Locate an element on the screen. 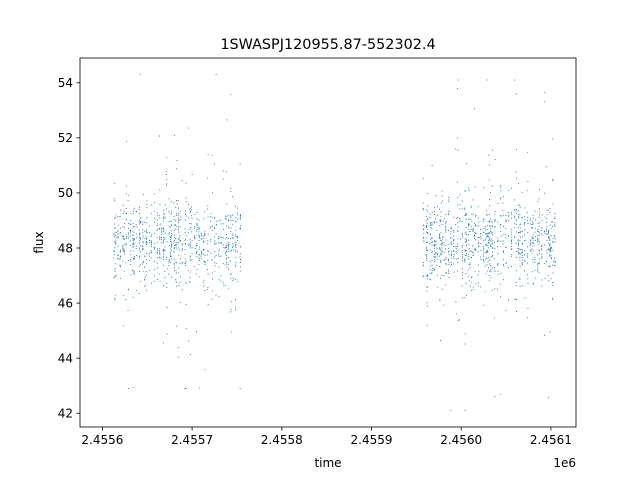  x-axis-label: time is located at coordinates (327, 463).